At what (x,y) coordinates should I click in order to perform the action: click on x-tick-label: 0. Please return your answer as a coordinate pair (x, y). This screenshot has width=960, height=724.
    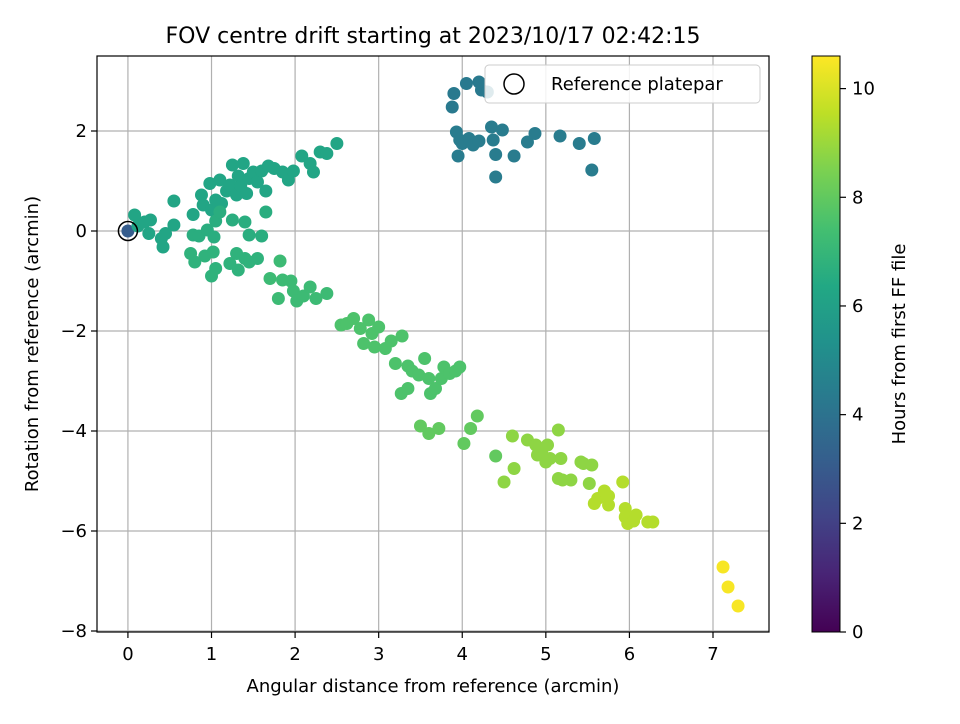
    Looking at the image, I should click on (127, 654).